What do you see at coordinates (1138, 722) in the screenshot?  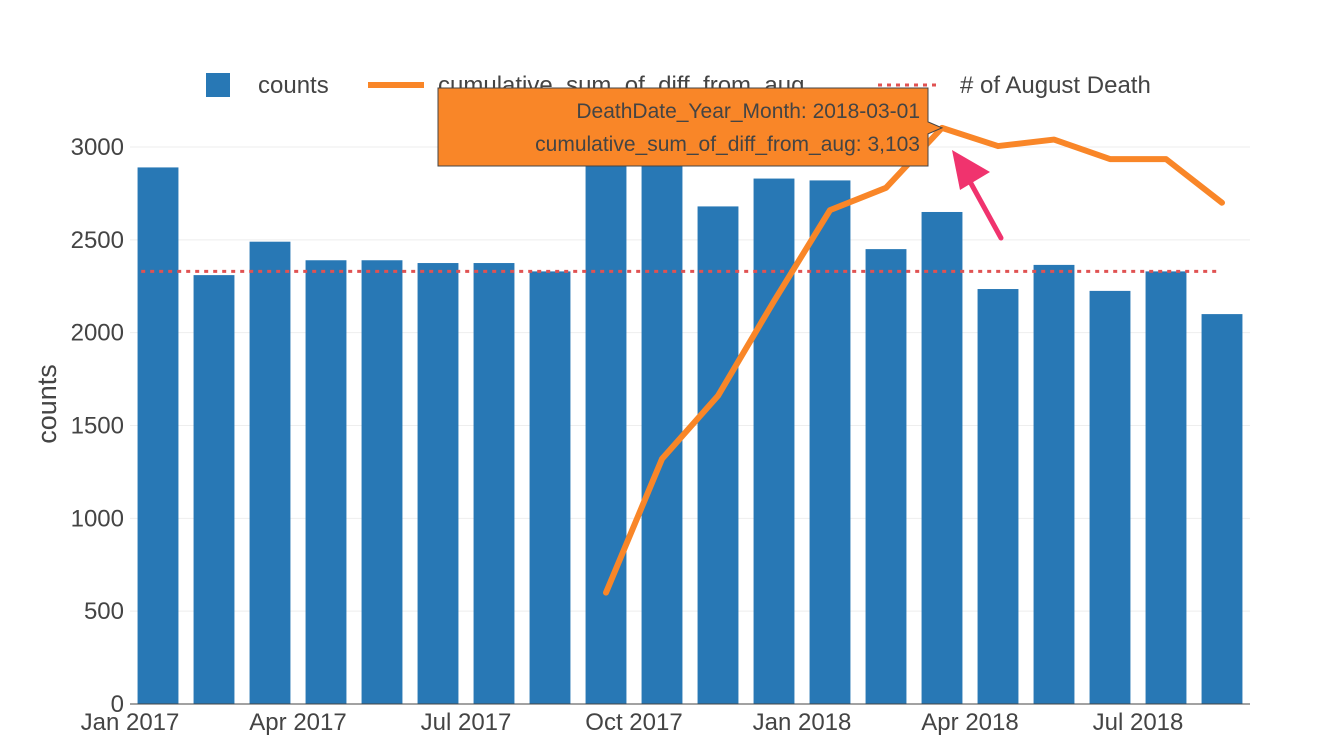 I see `x-tick-label: Jul 2018` at bounding box center [1138, 722].